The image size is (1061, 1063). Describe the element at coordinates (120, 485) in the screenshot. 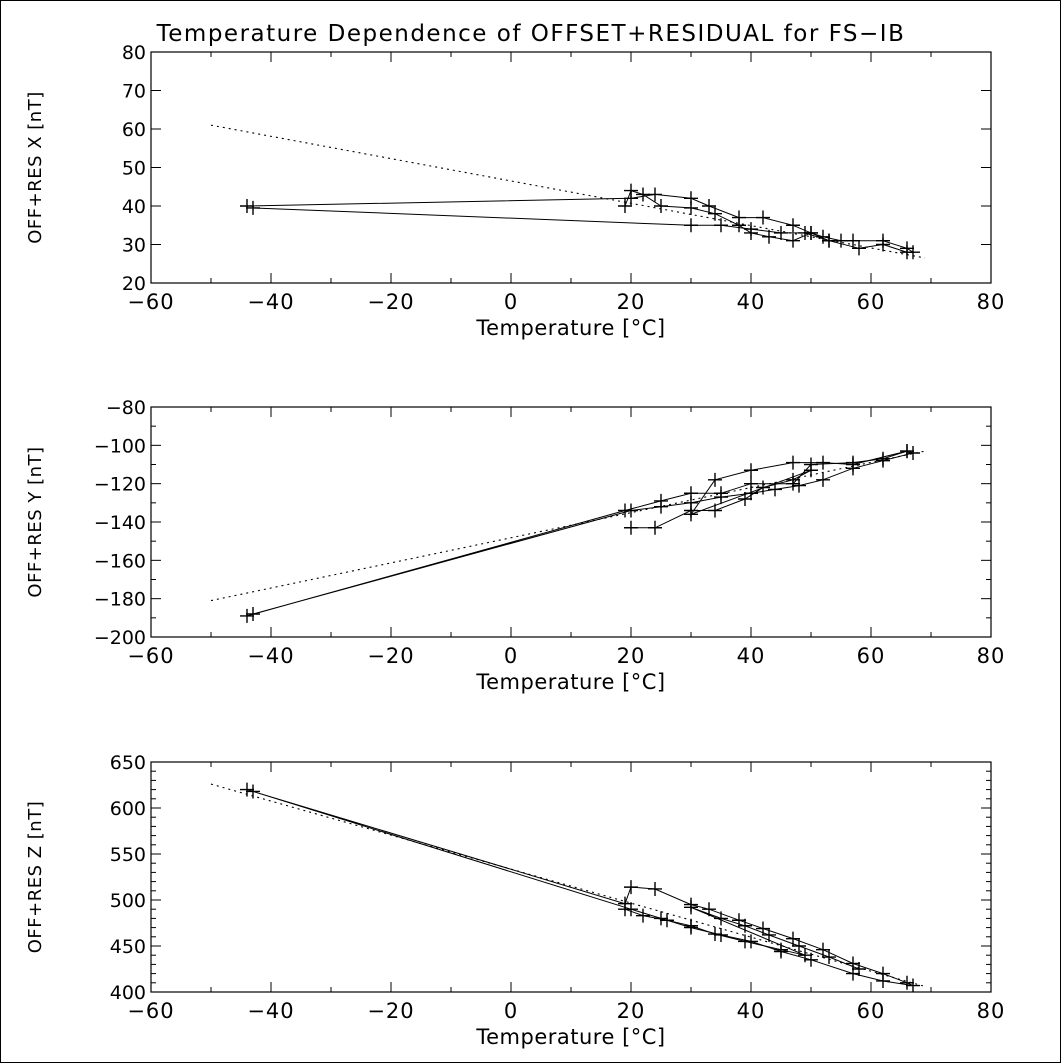

I see `y-tick-label: −120` at that location.